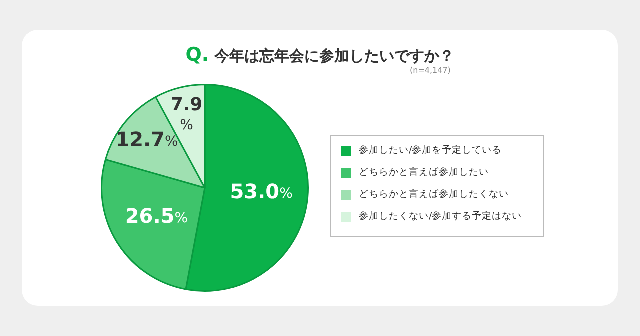 The width and height of the screenshot is (640, 336). Describe the element at coordinates (434, 194) in the screenshot. I see `legend-label: どちらかと言えば参加したくない` at that location.